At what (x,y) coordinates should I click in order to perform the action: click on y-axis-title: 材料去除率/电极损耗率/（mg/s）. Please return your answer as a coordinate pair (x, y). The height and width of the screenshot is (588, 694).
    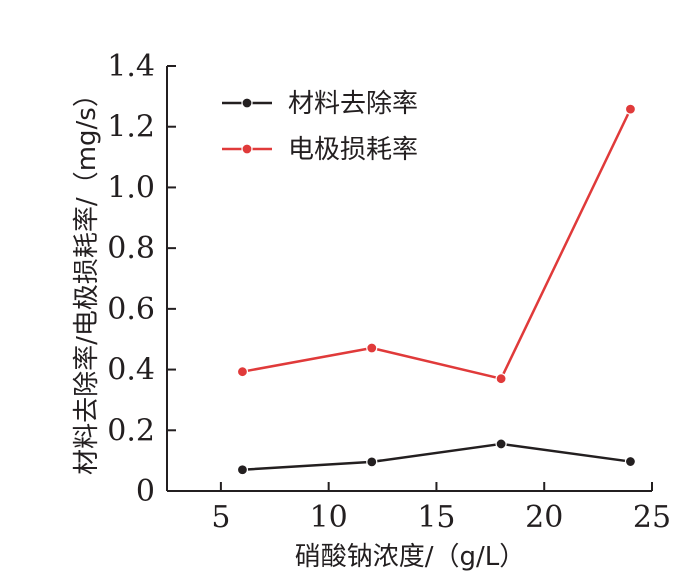
    Looking at the image, I should click on (87, 278).